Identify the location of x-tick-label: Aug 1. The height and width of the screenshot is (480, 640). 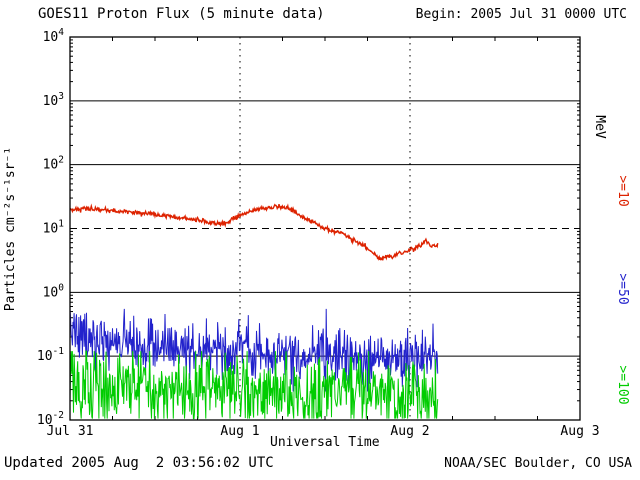
(239, 431).